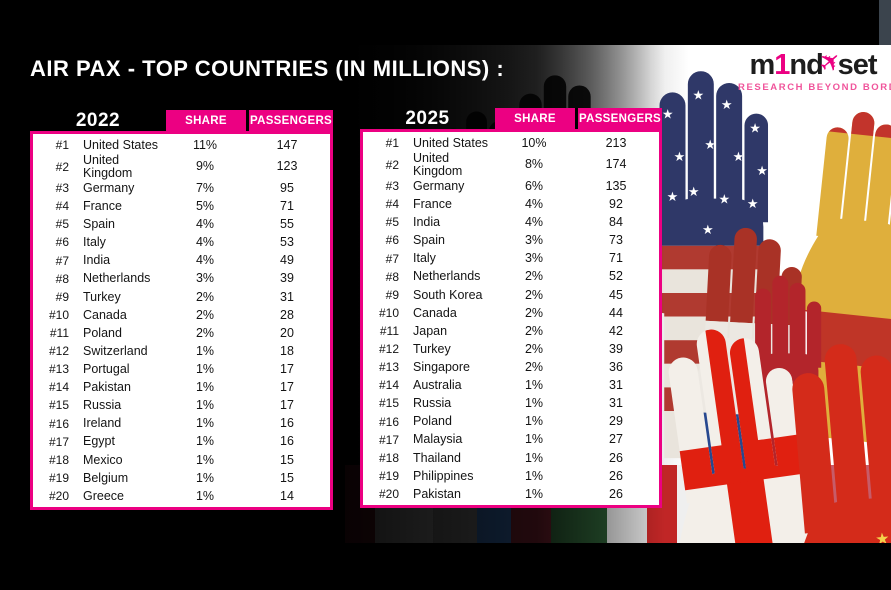 The width and height of the screenshot is (891, 590). What do you see at coordinates (392, 186) in the screenshot?
I see `rank-cell: #3` at bounding box center [392, 186].